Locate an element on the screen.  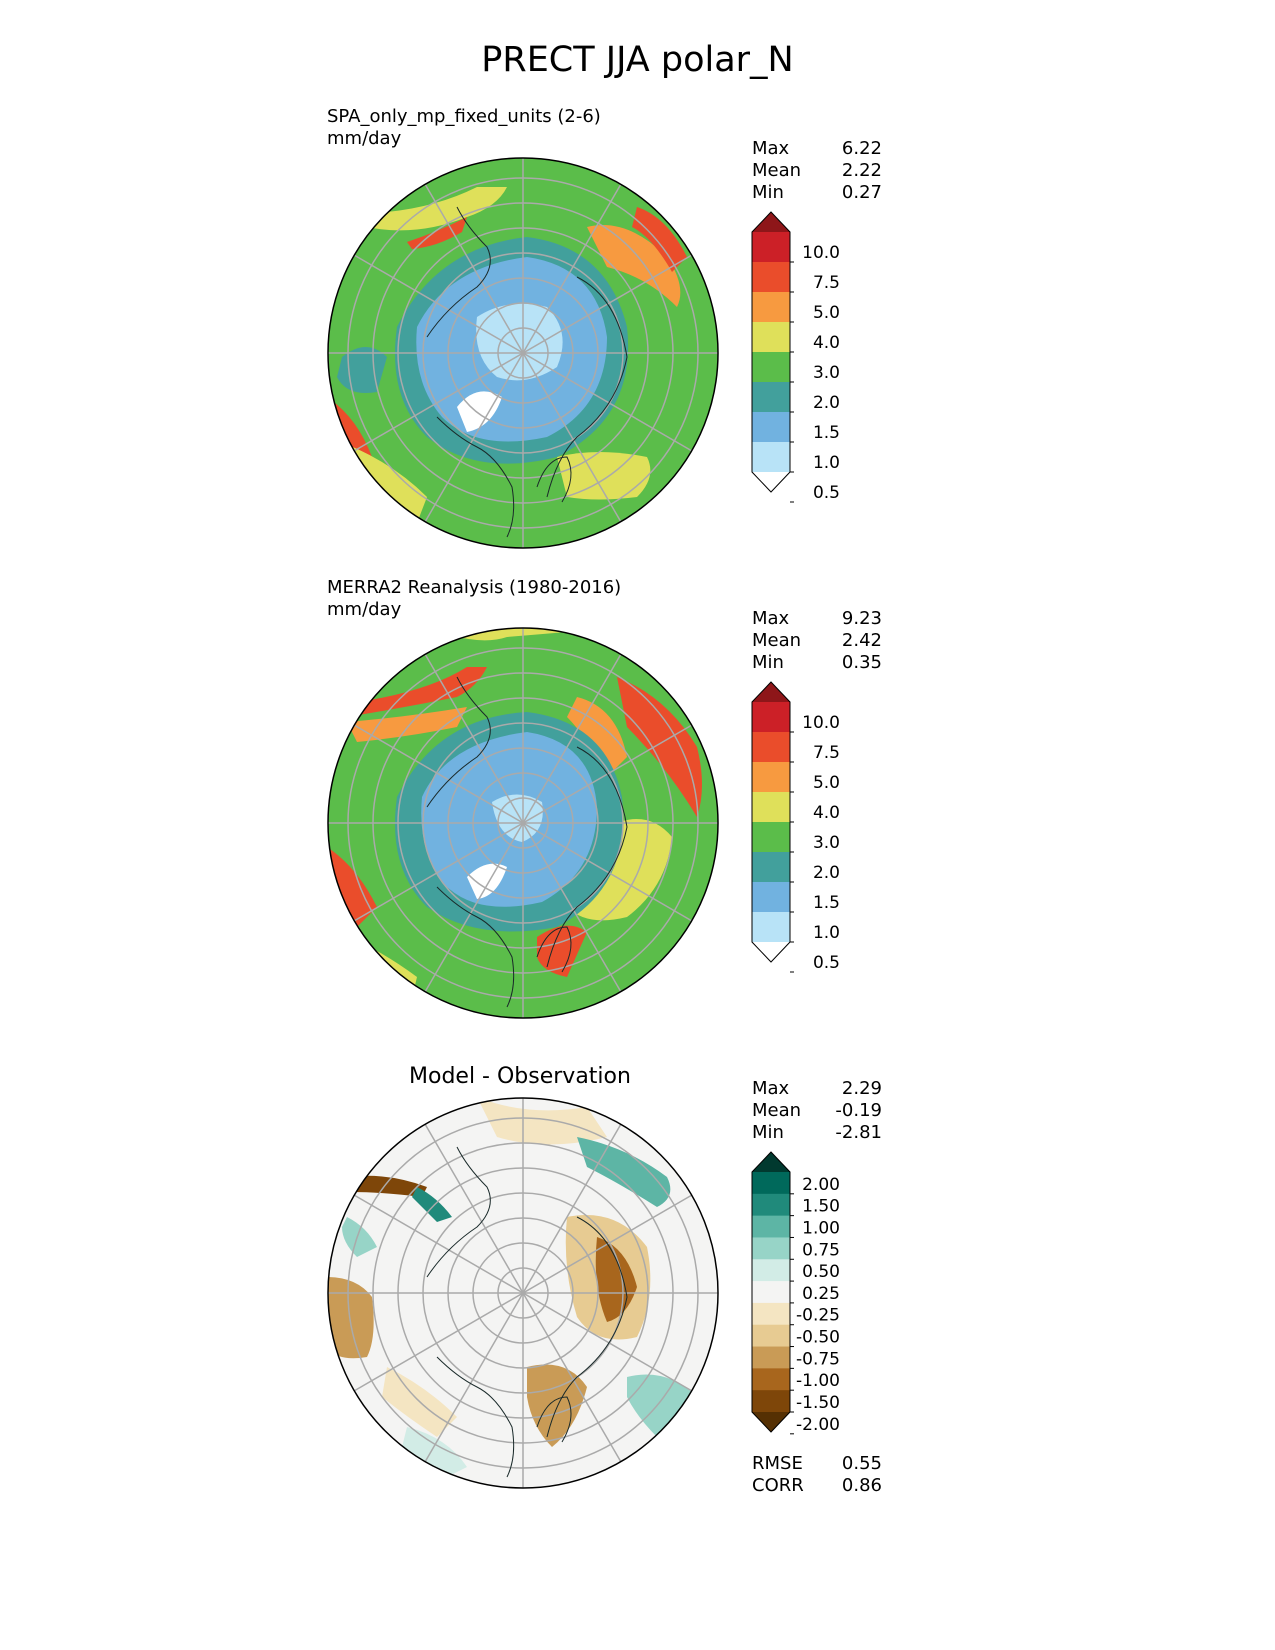
panel-model-stats: Max 6.22 Mean 2.22 Min 0.27 is located at coordinates (817, 171).